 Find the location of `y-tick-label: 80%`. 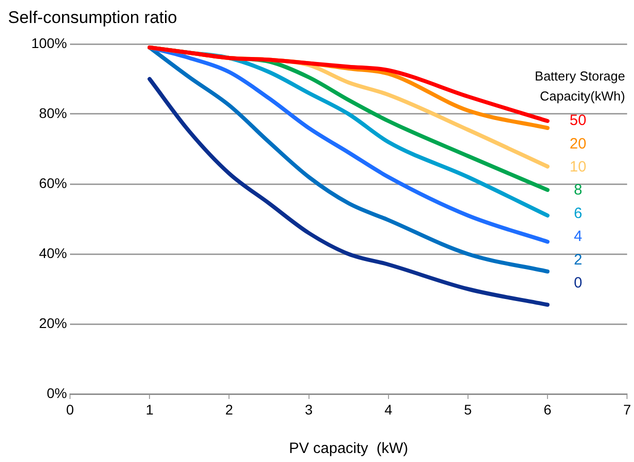

y-tick-label: 80% is located at coordinates (52, 112).